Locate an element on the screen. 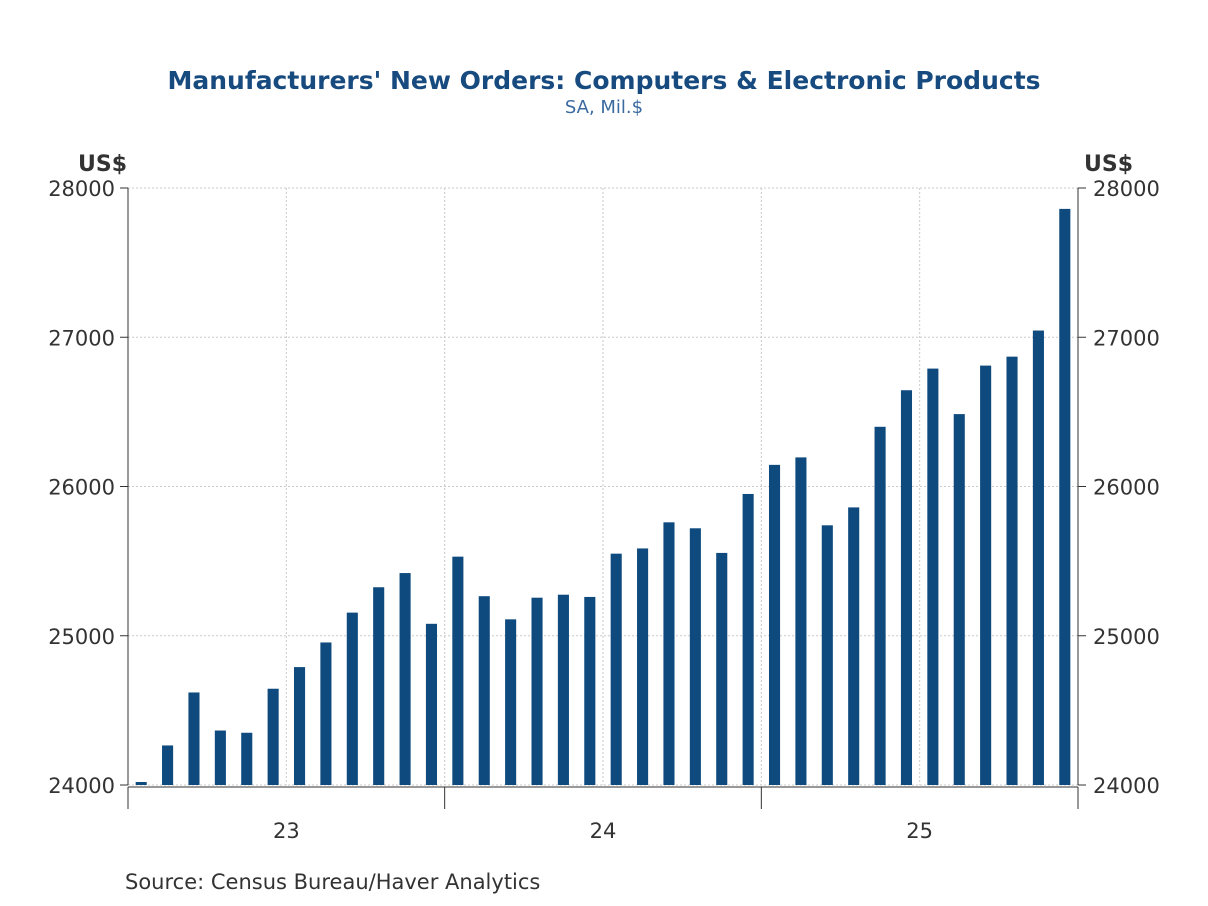 The image size is (1208, 906). source-note: Source: Census Bureau/Haver Analytics is located at coordinates (333, 882).